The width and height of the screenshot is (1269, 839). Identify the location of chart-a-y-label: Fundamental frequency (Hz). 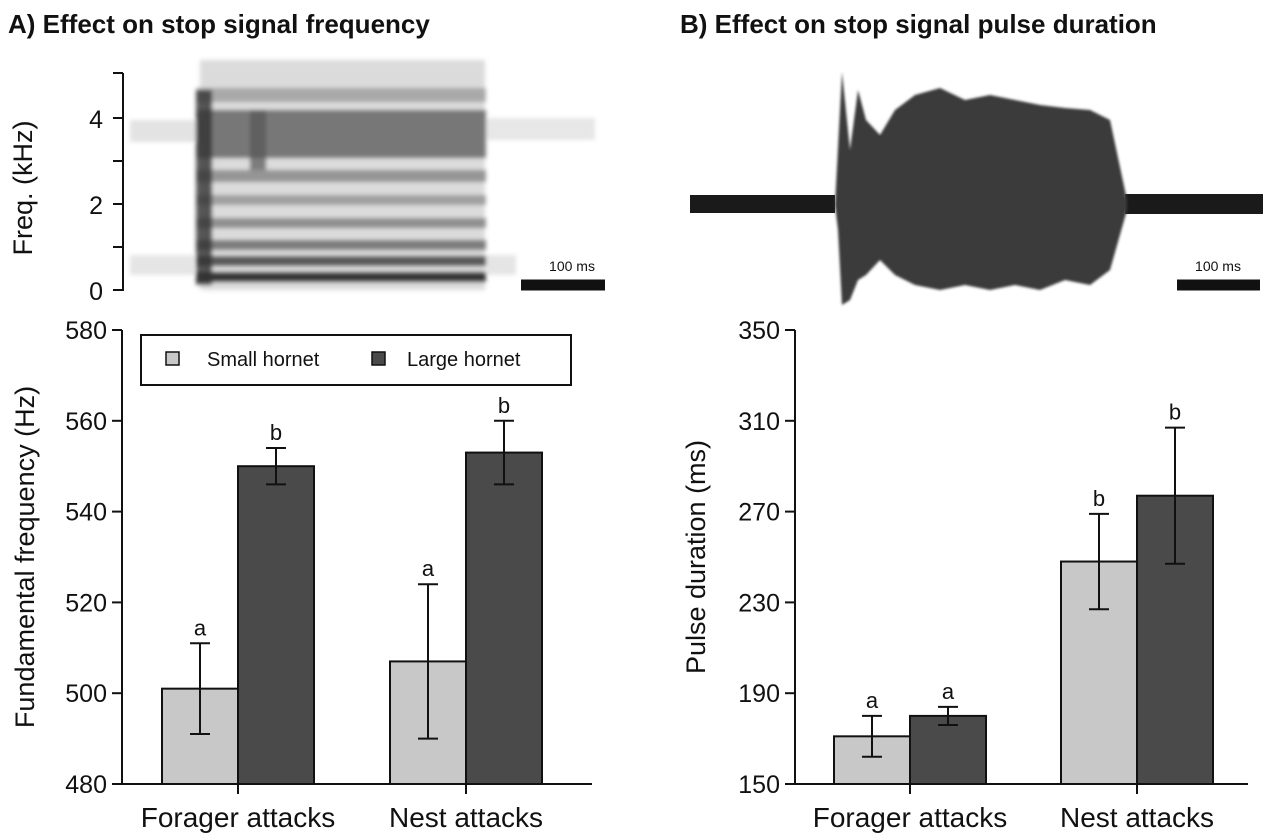
(25, 557).